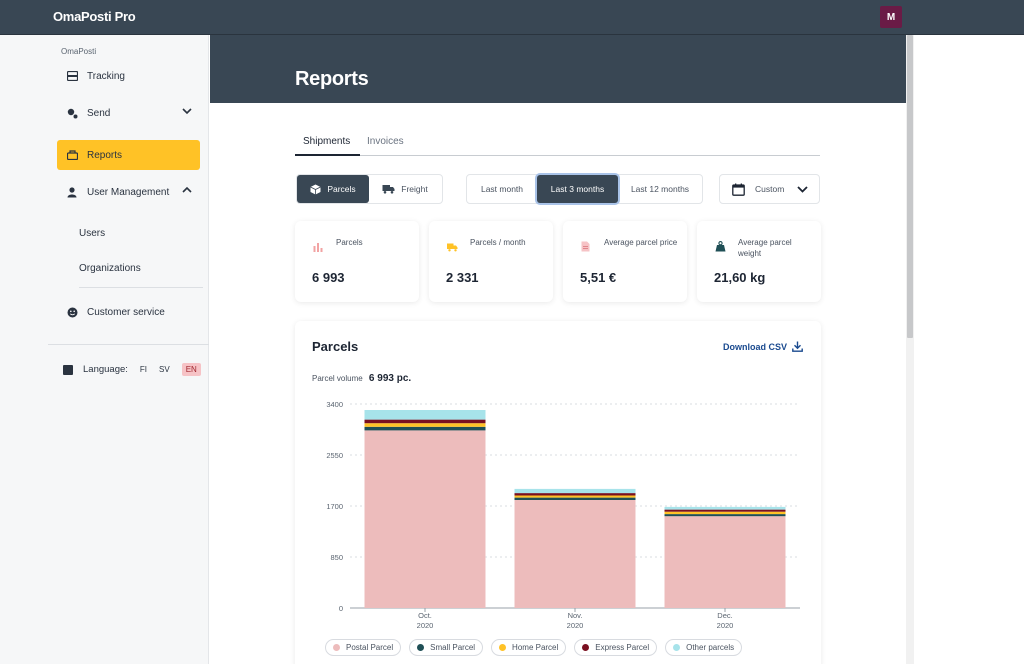 The height and width of the screenshot is (664, 1024). I want to click on x-tick-label: Dec., so click(724, 615).